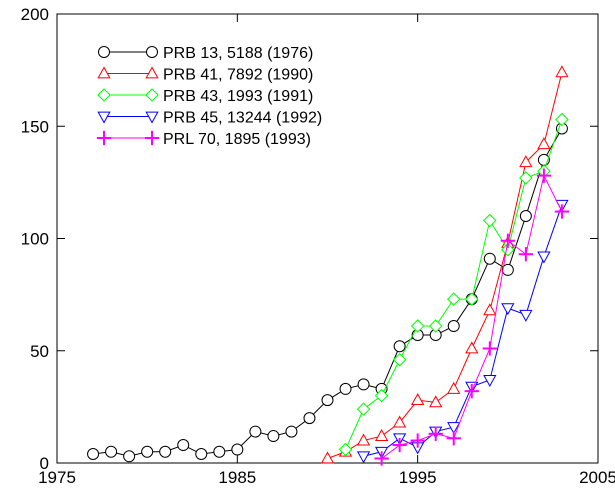  Describe the element at coordinates (238, 75) in the screenshot. I see `legend-label: PRB 41, 7892 (1990)` at that location.